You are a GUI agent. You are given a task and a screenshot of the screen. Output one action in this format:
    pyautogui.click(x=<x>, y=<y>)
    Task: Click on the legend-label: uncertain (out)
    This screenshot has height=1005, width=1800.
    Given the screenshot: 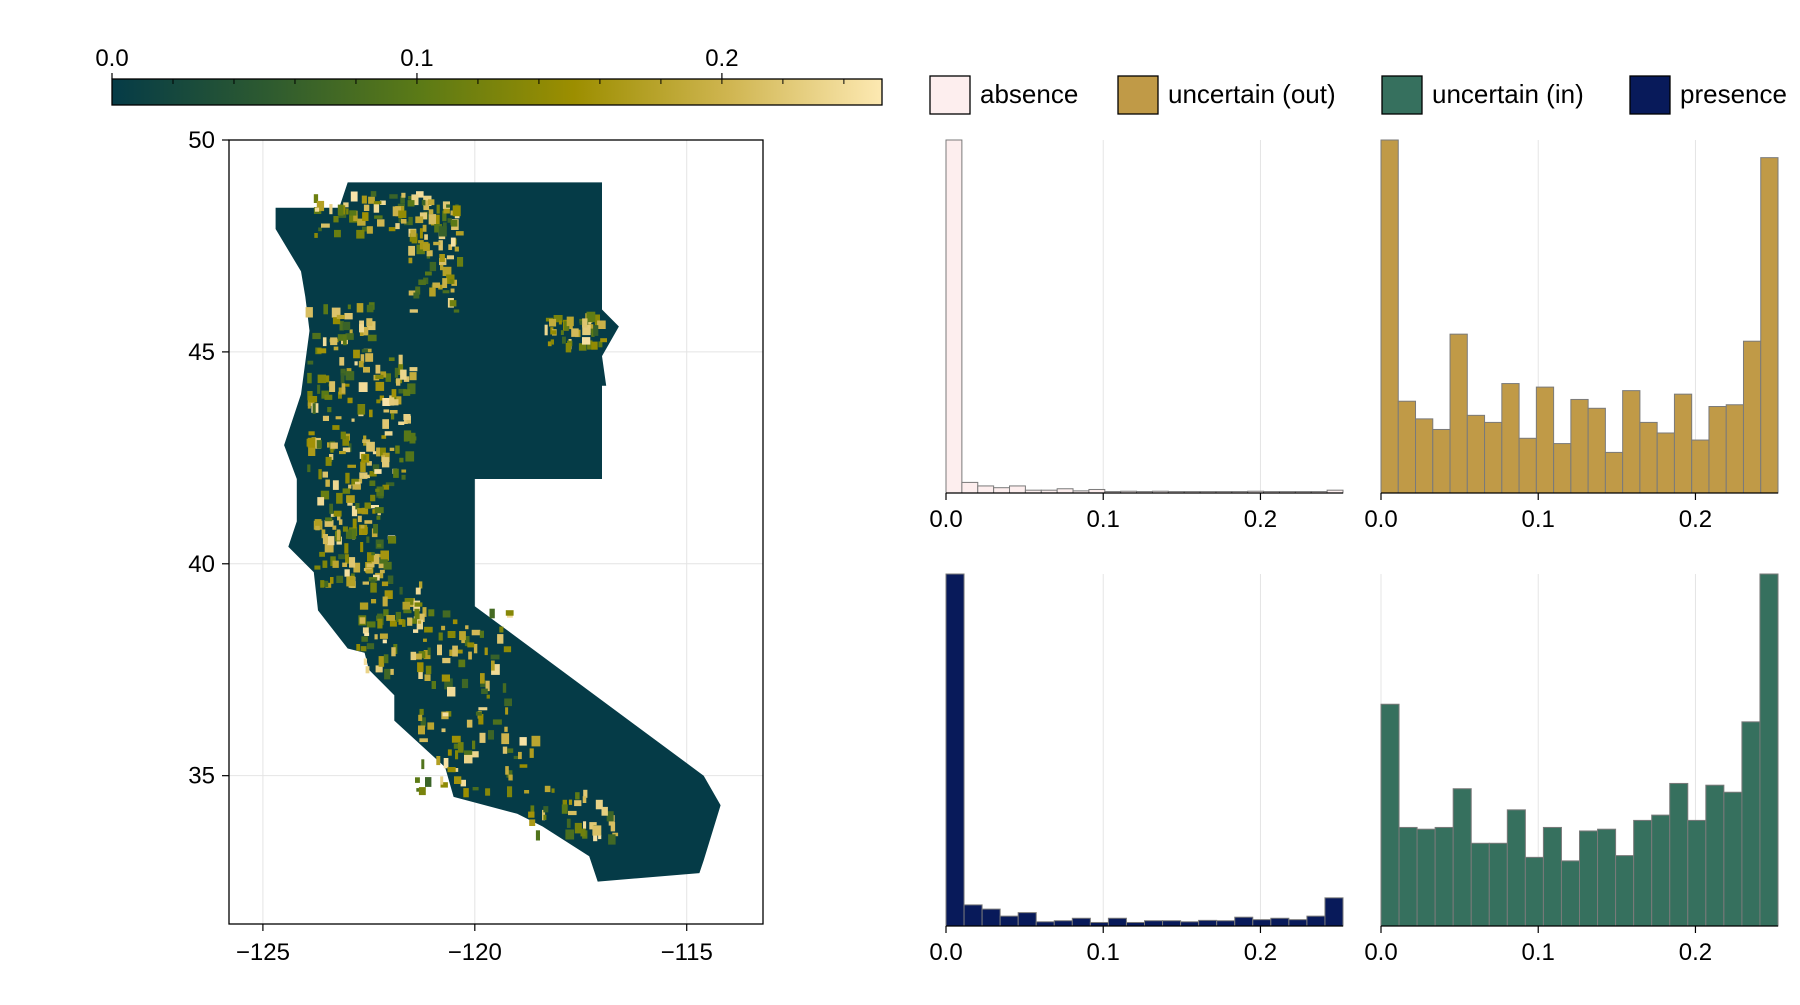 What is the action you would take?
    pyautogui.click(x=1252, y=94)
    